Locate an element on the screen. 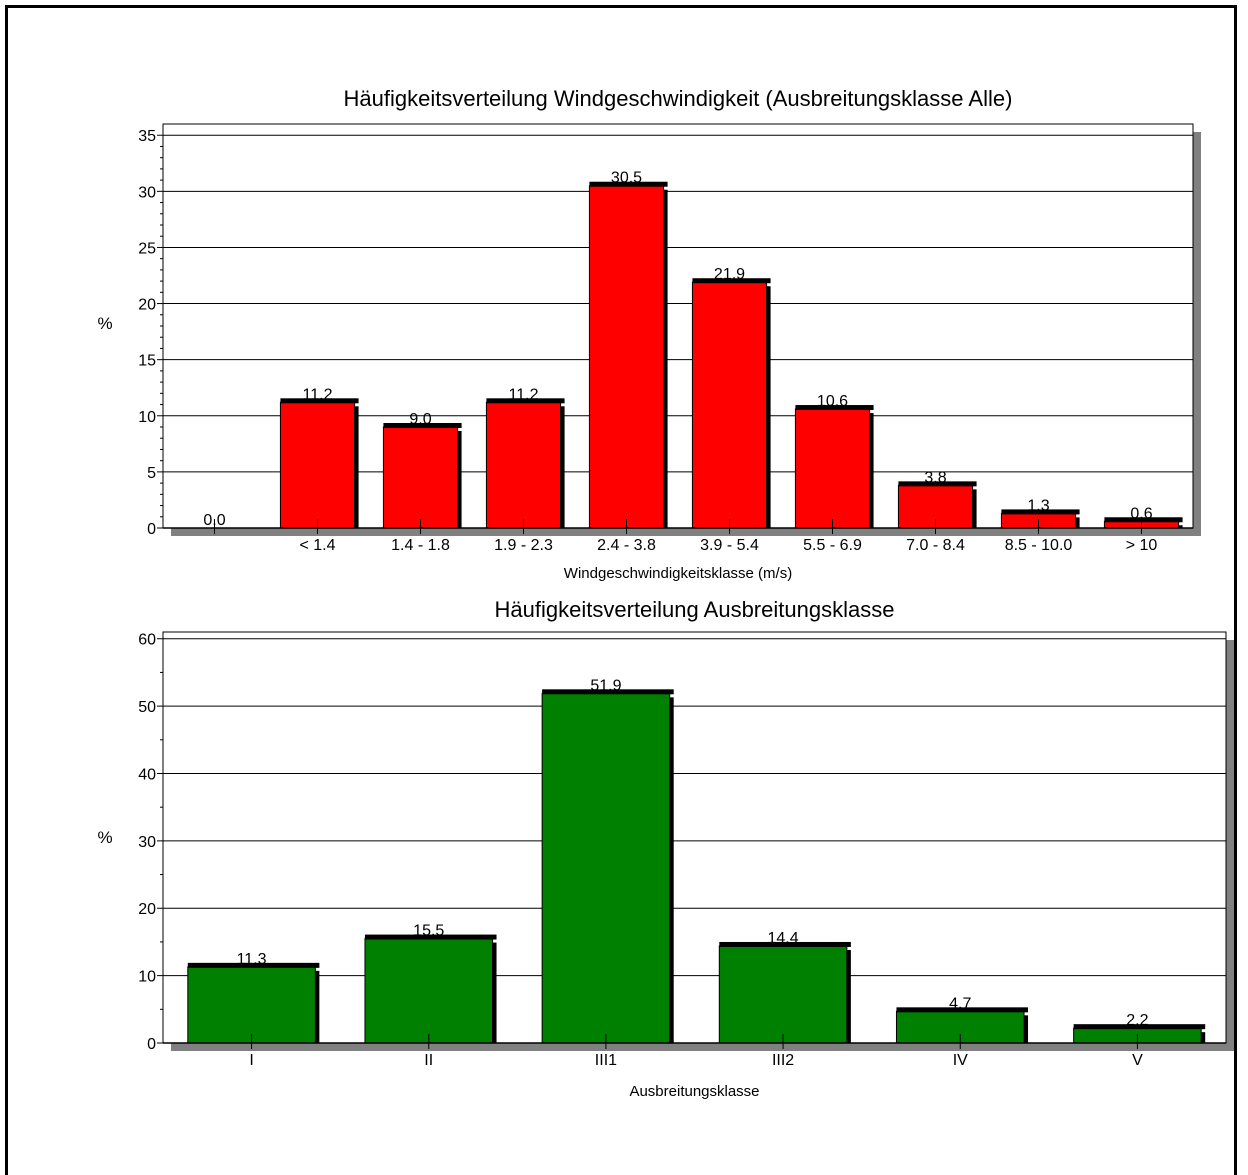 The width and height of the screenshot is (1248, 1175). x-axis-label: Windgeschwindigkeitsklasse (m/s) is located at coordinates (678, 573).